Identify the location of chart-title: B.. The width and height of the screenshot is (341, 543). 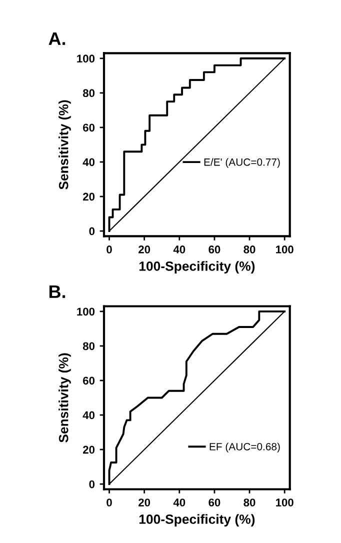
(57, 291).